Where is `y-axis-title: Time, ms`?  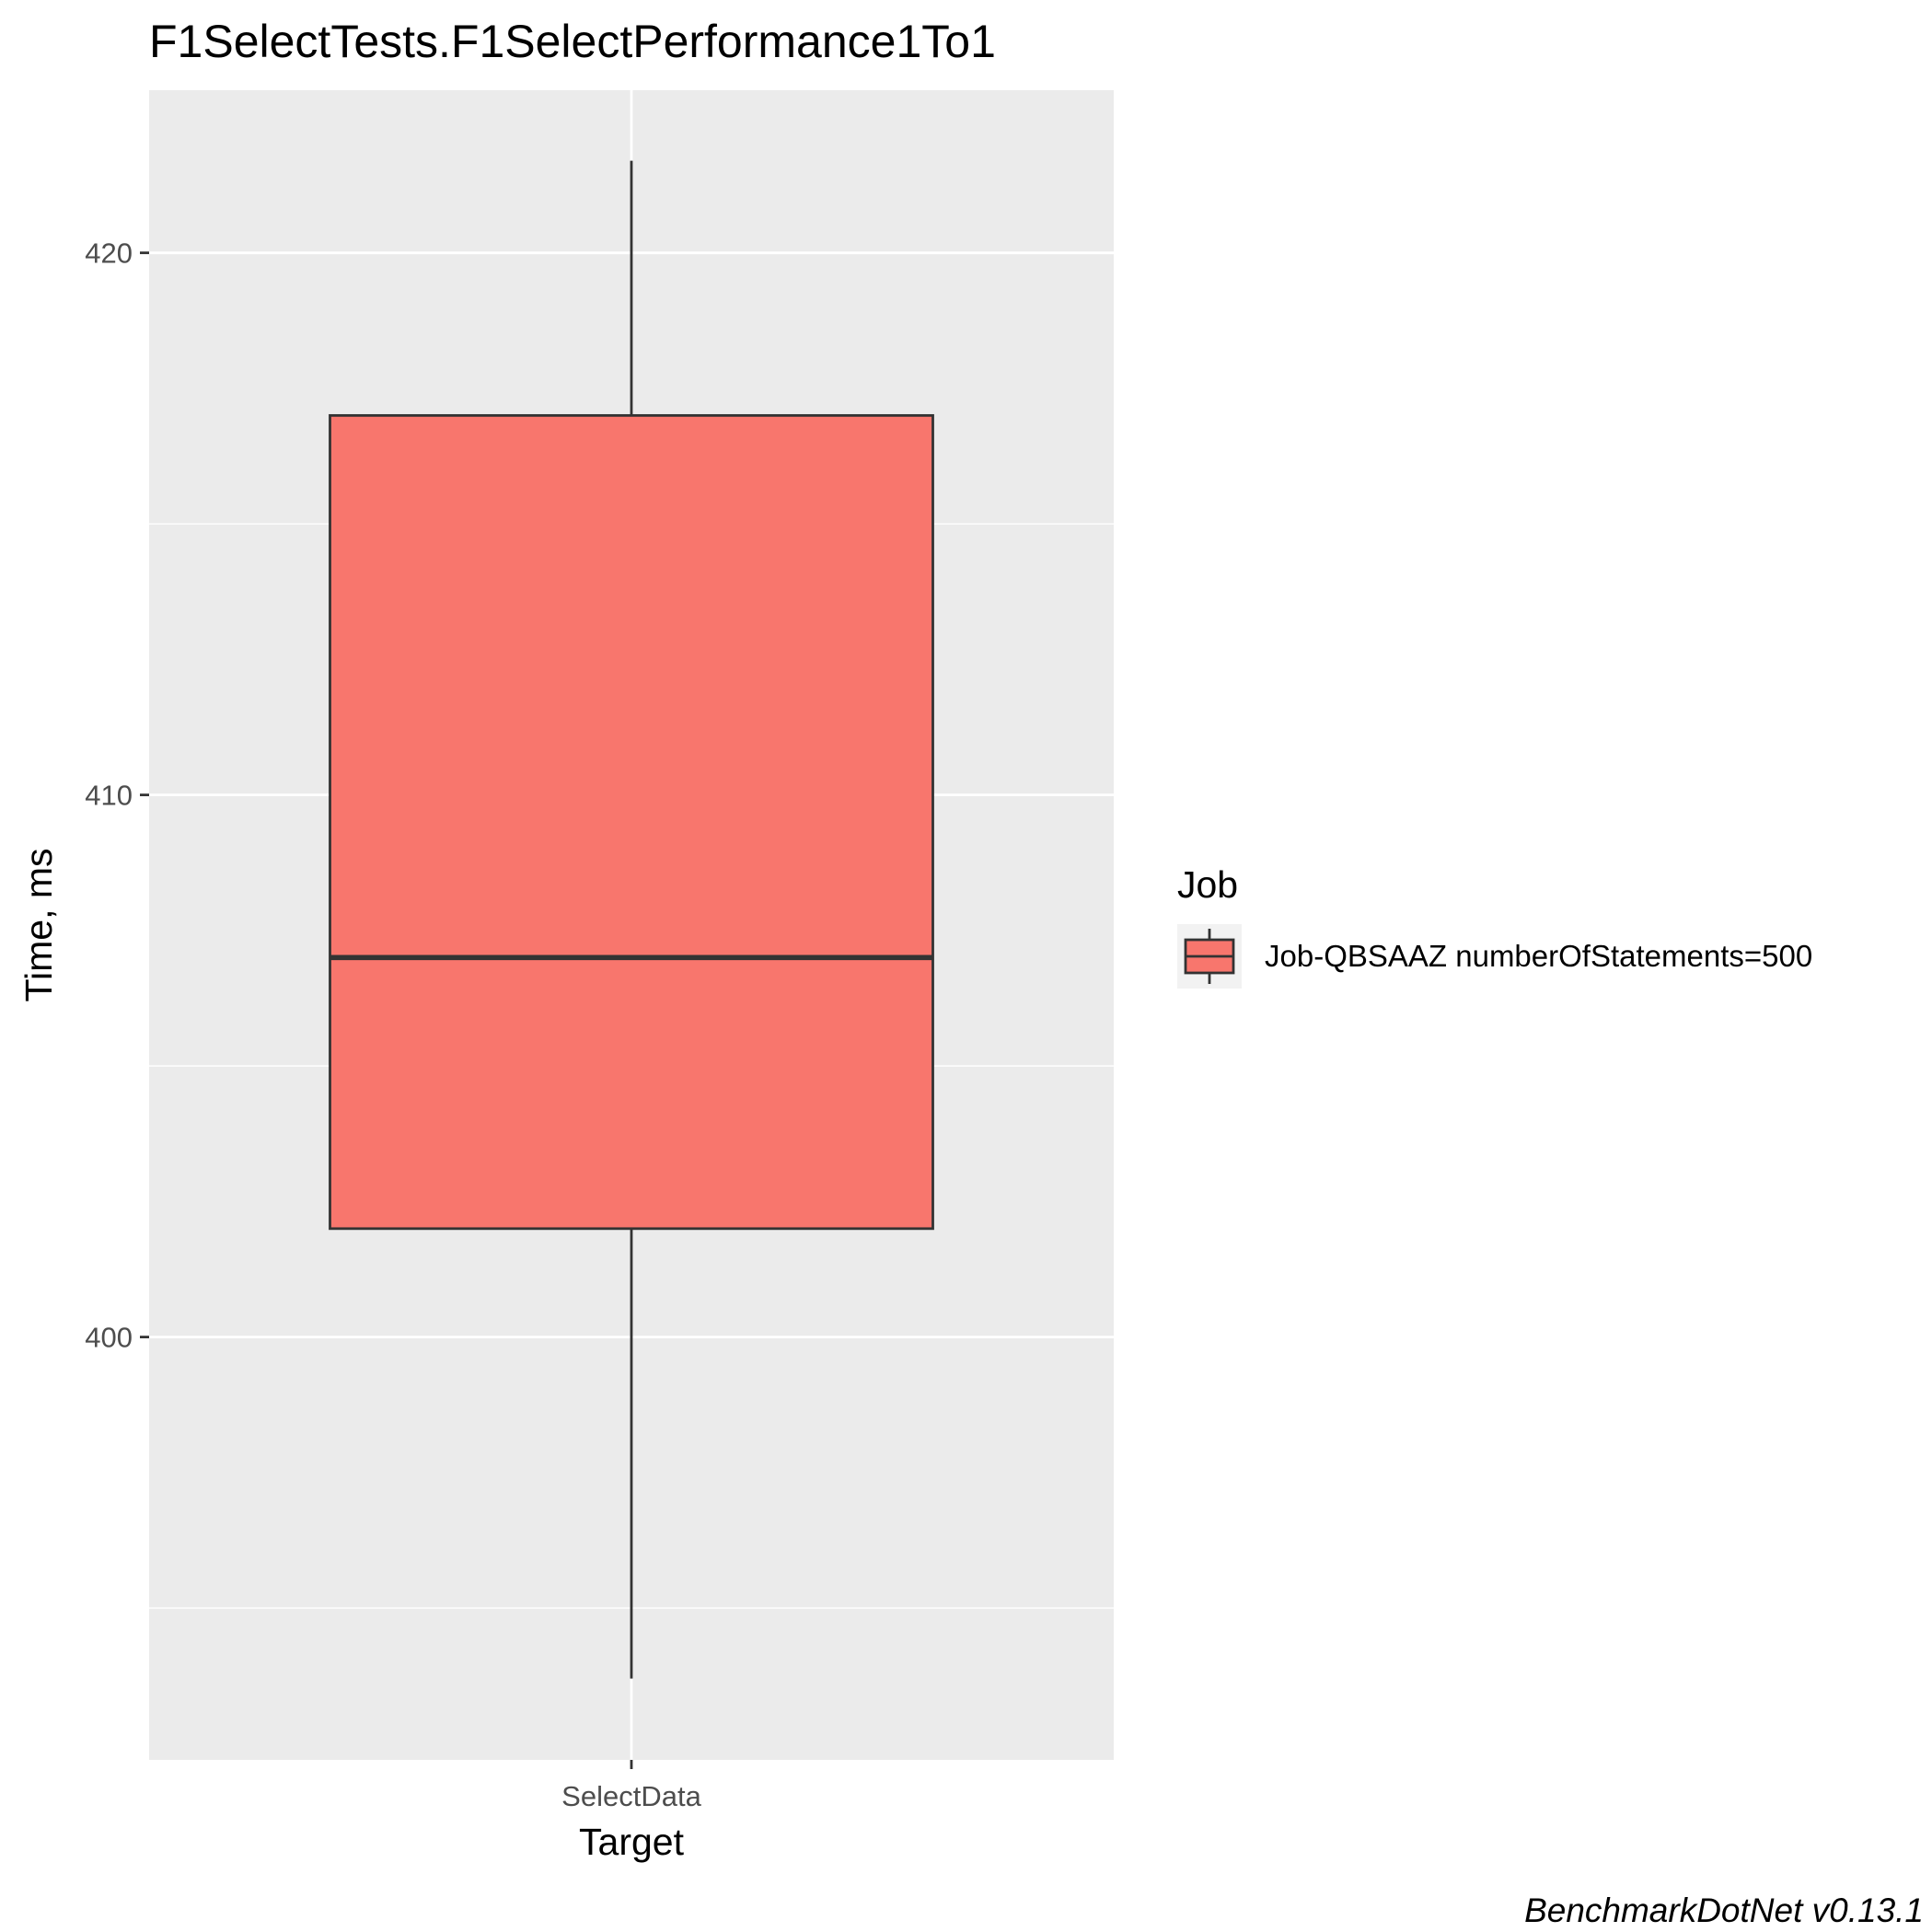 y-axis-title: Time, ms is located at coordinates (38, 925).